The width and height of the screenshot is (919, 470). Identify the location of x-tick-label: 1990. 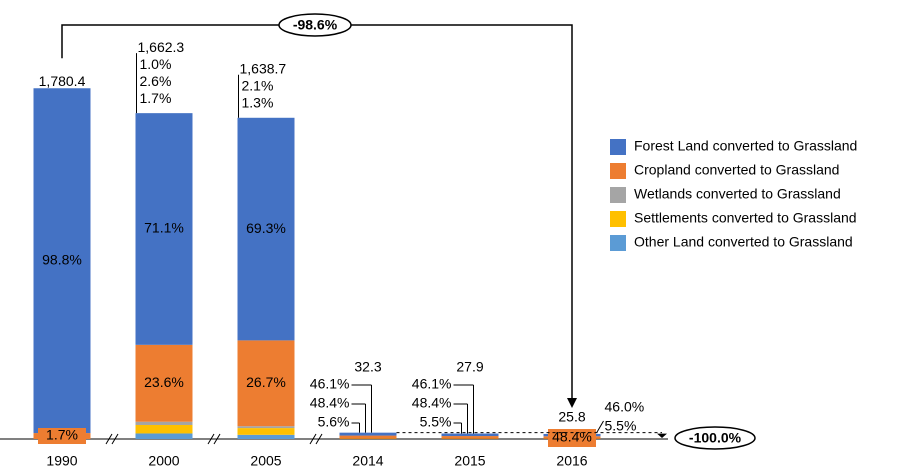
(61, 461).